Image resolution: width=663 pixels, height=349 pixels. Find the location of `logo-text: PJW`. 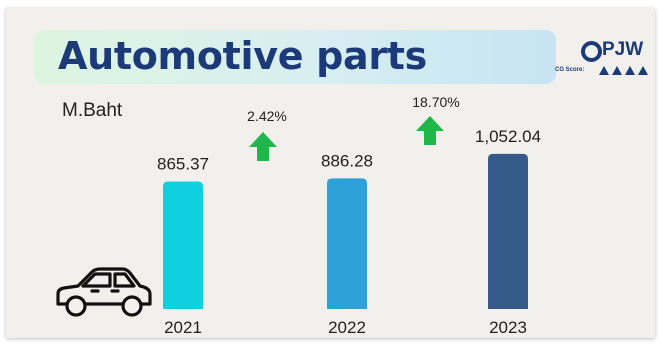

logo-text: PJW is located at coordinates (623, 49).